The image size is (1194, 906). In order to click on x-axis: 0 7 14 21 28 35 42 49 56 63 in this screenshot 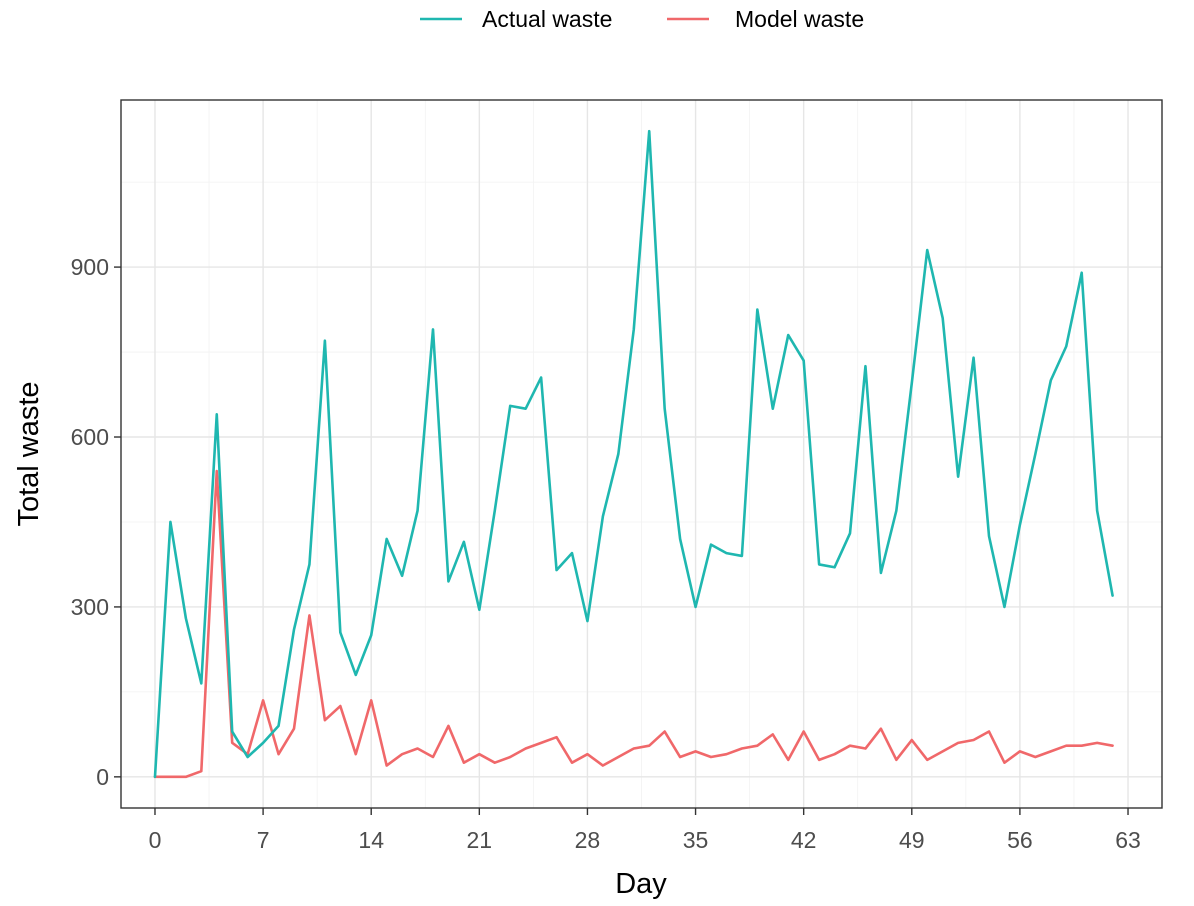, I will do `click(645, 830)`.